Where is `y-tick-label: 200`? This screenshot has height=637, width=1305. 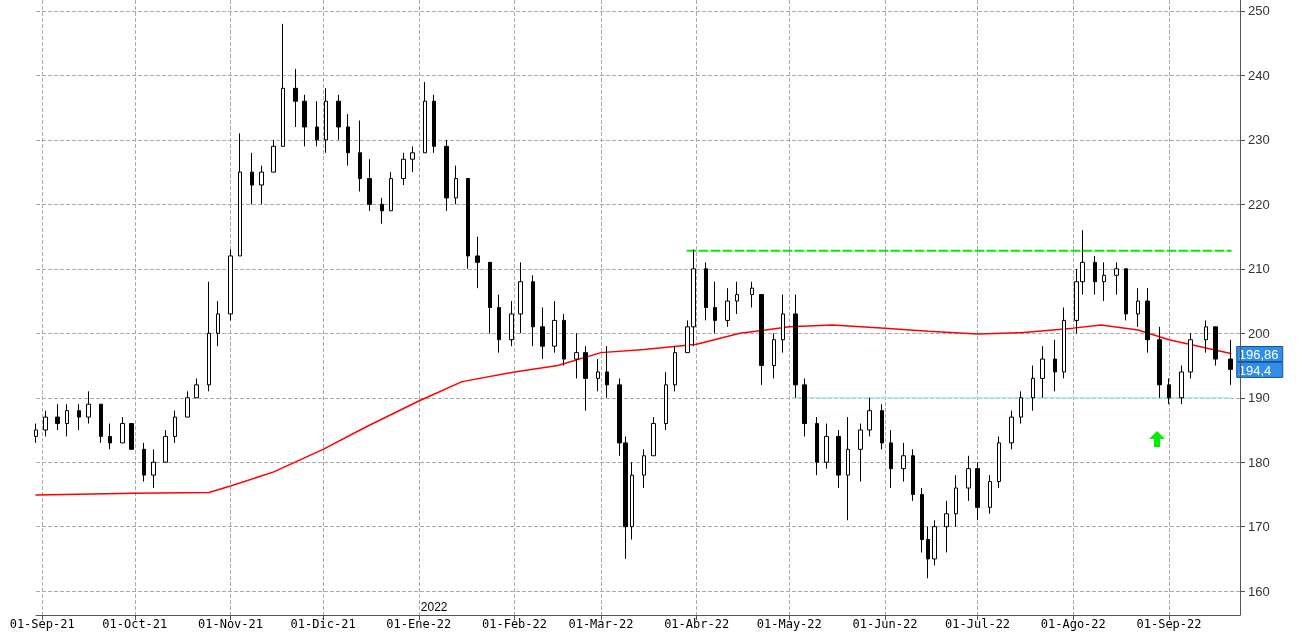
y-tick-label: 200 is located at coordinates (1259, 333).